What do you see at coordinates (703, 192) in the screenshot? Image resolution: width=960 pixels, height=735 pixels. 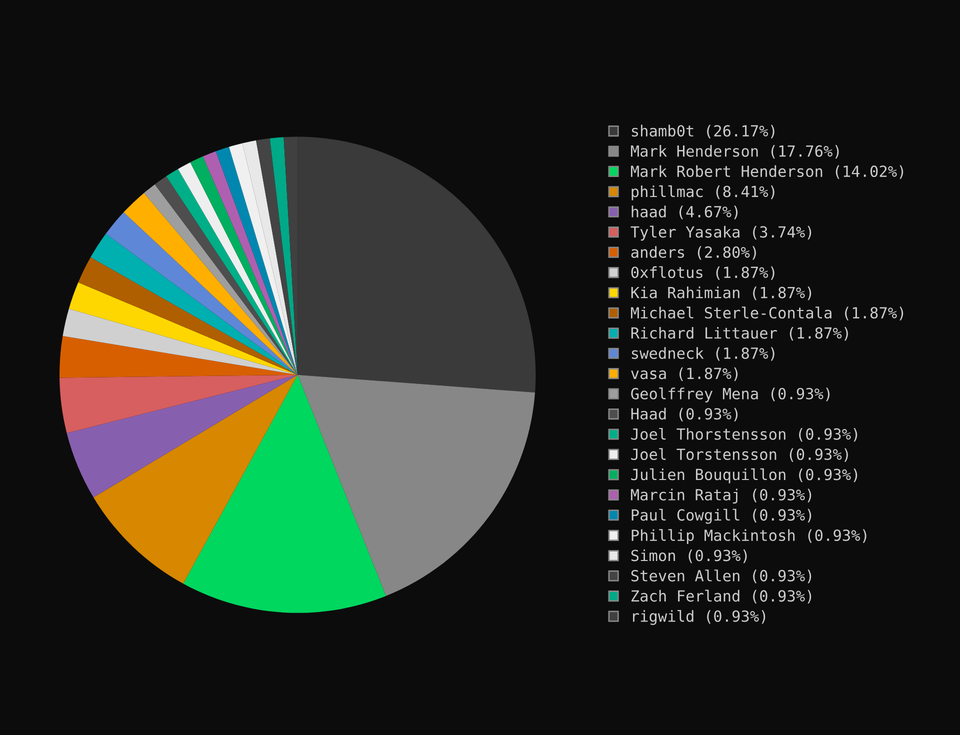 I see `legend-label: phillmac (8.41%)` at bounding box center [703, 192].